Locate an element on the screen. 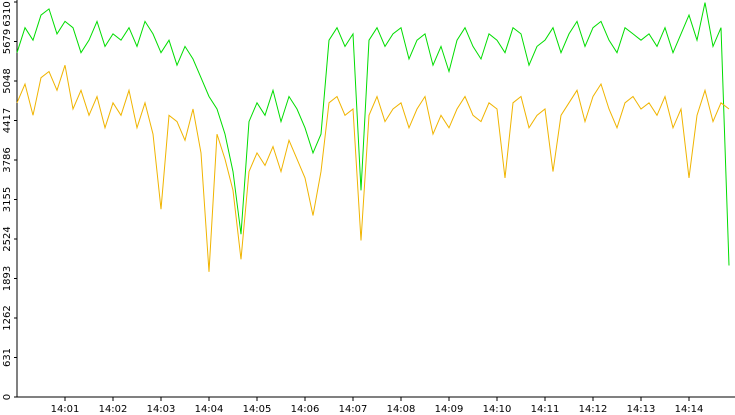  x-tick-label: 14:07 is located at coordinates (353, 409).